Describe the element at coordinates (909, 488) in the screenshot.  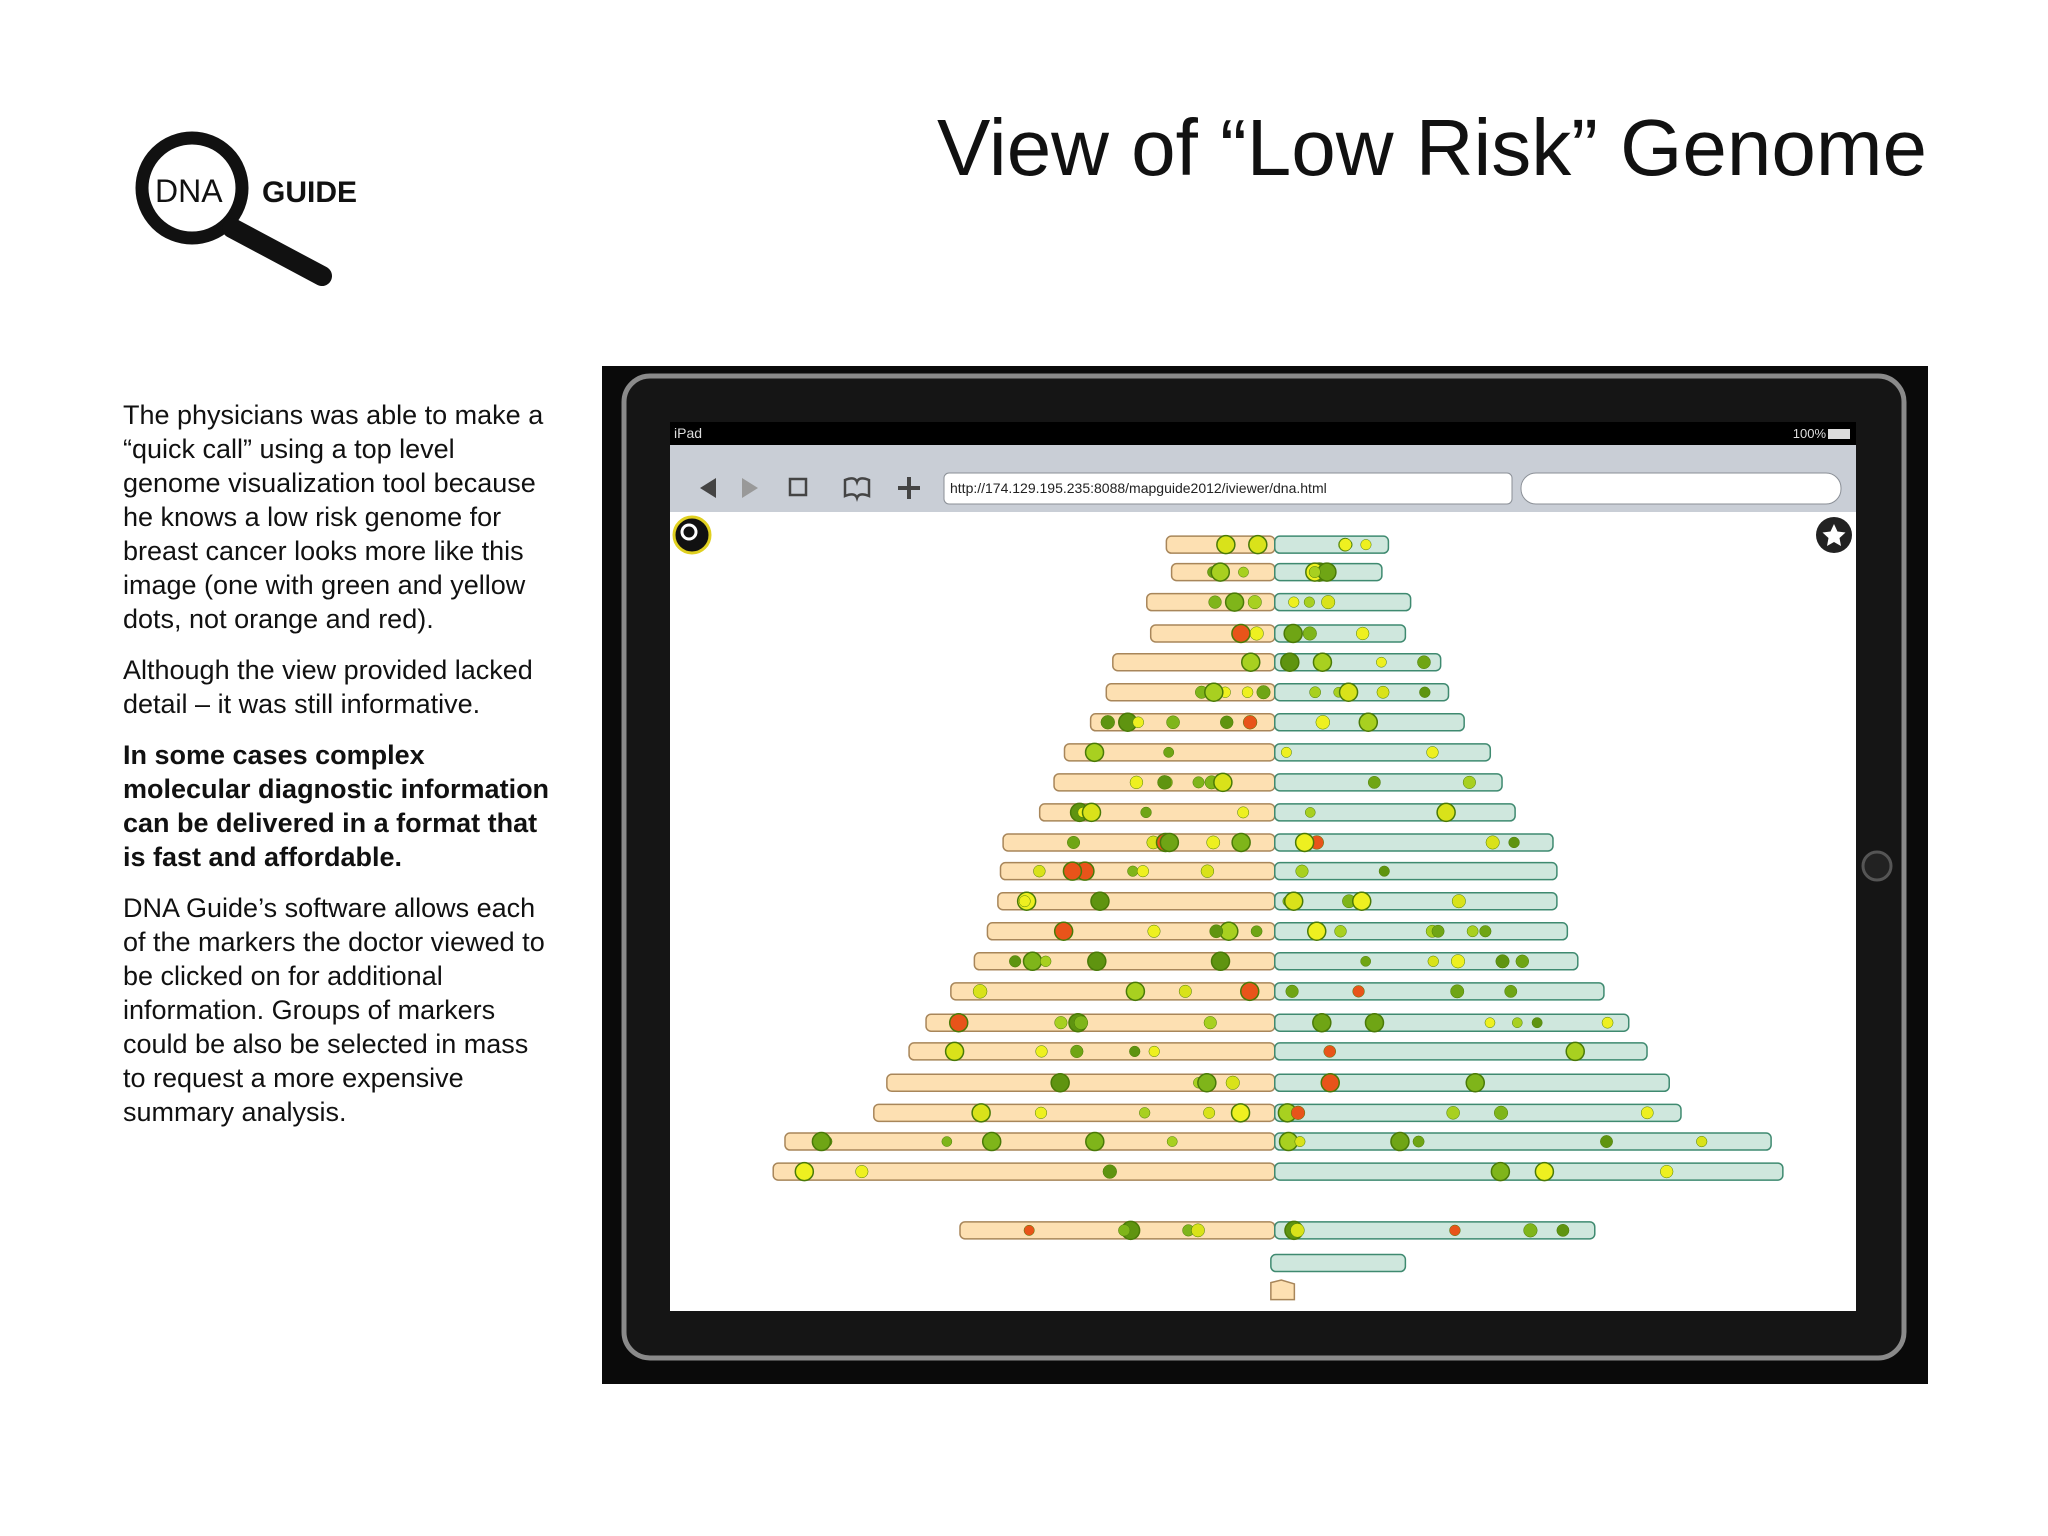
I see `add-button` at that location.